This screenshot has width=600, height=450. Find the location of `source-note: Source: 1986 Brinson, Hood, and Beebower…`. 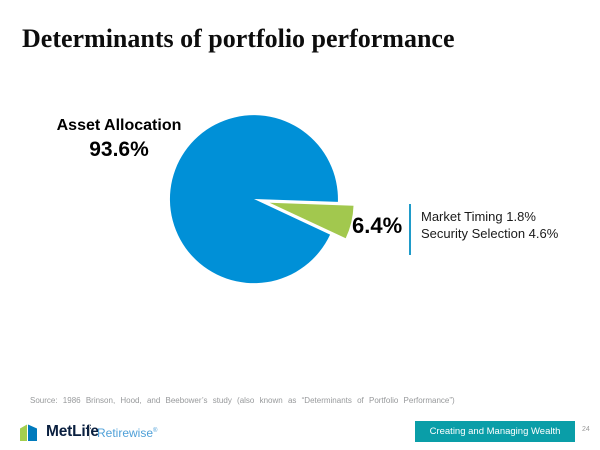

source-note: Source: 1986 Brinson, Hood, and Beebower… is located at coordinates (242, 400).